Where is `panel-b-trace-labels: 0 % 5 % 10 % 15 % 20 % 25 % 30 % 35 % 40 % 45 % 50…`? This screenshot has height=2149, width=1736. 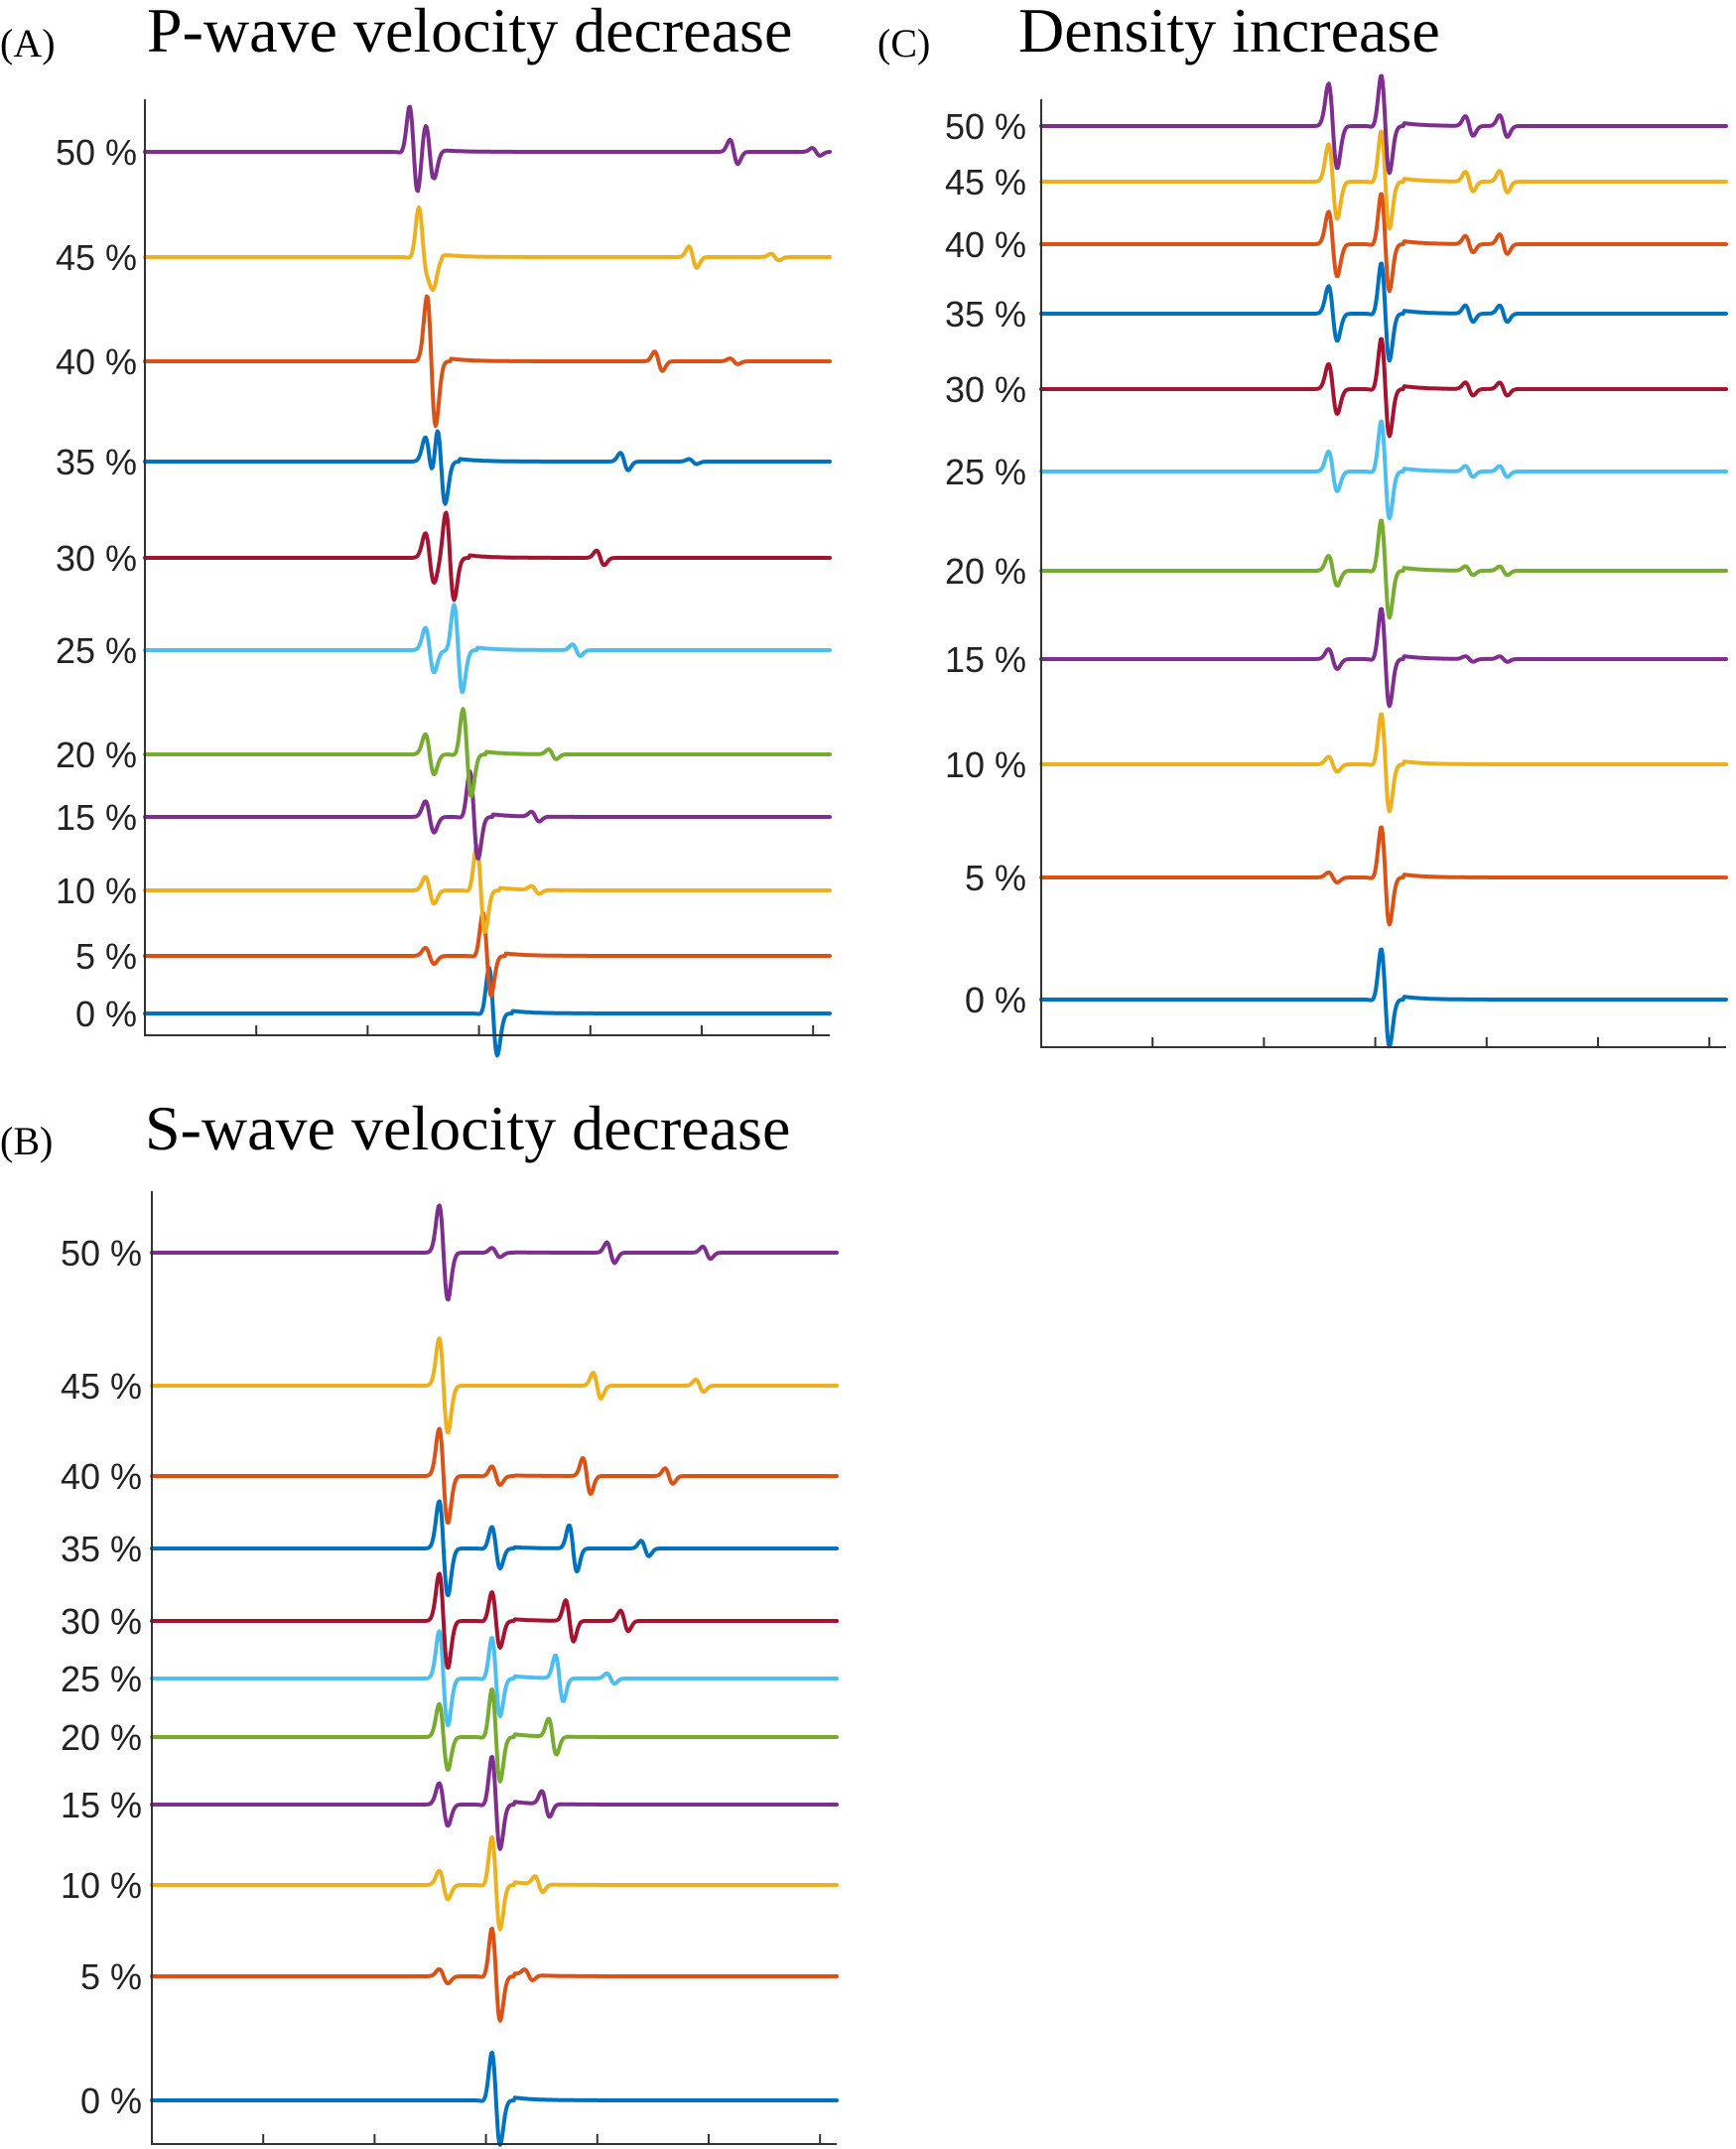 panel-b-trace-labels: 0 % 5 % 10 % 15 % 20 % 25 % 30 % 35 % 40 % 45 % 50… is located at coordinates (101, 1677).